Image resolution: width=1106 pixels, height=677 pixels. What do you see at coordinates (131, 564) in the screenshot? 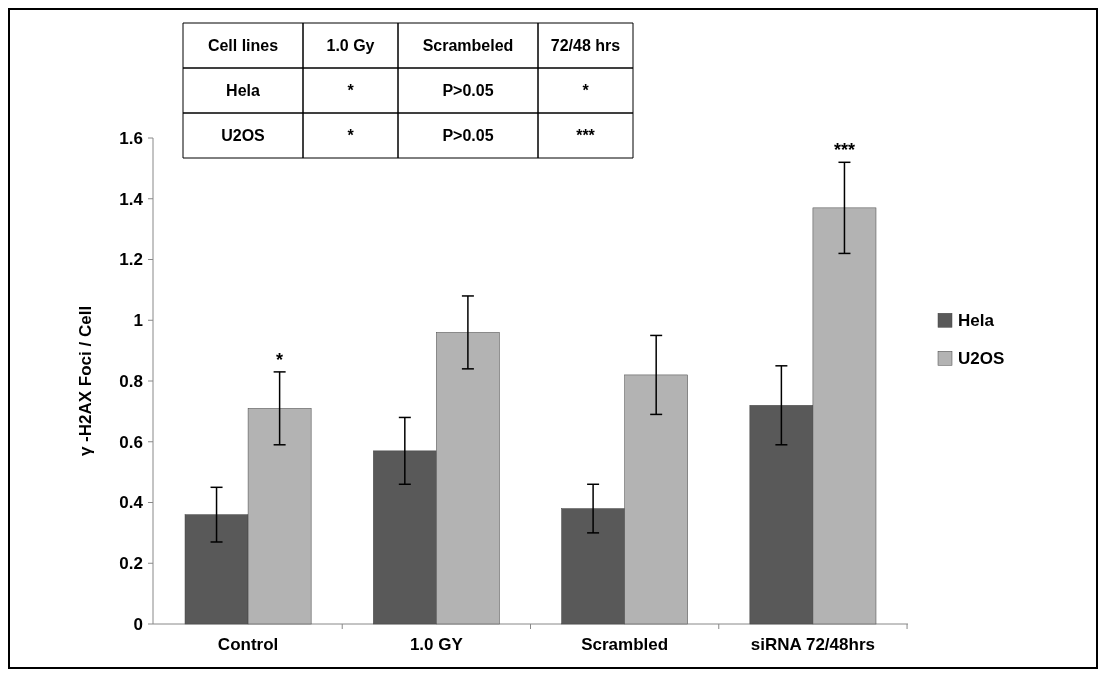
I see `y-tick-label: 0.2` at bounding box center [131, 564].